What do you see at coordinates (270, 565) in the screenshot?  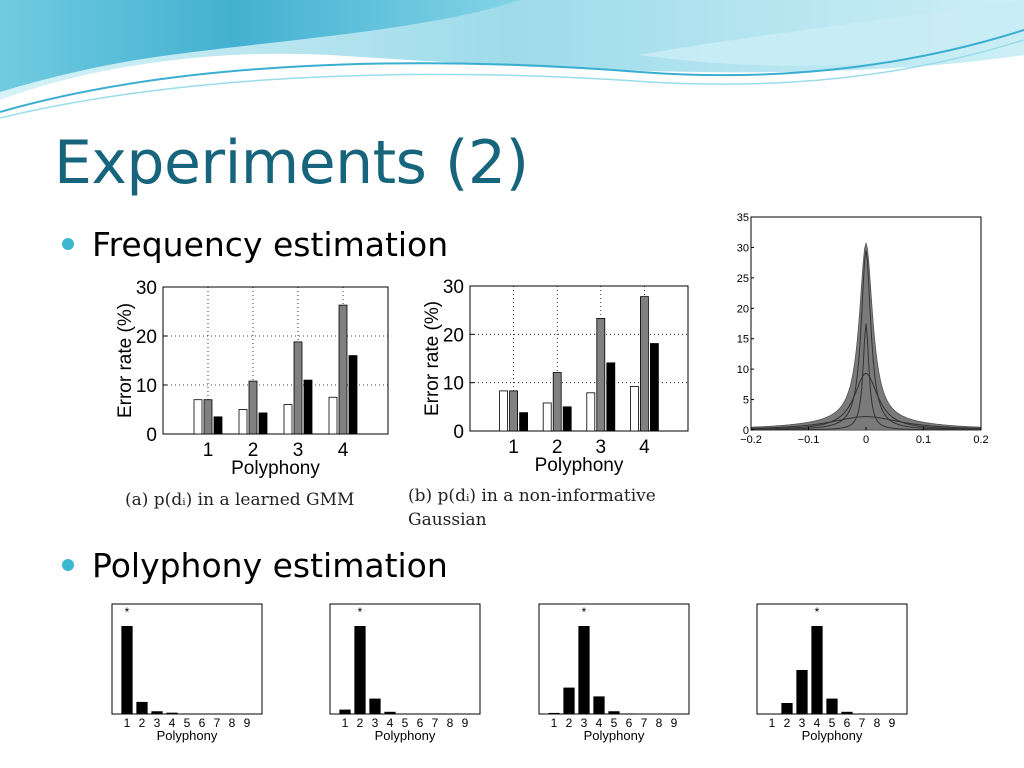 I see `bullet-polyphony-estimation: Polyphony estimation` at bounding box center [270, 565].